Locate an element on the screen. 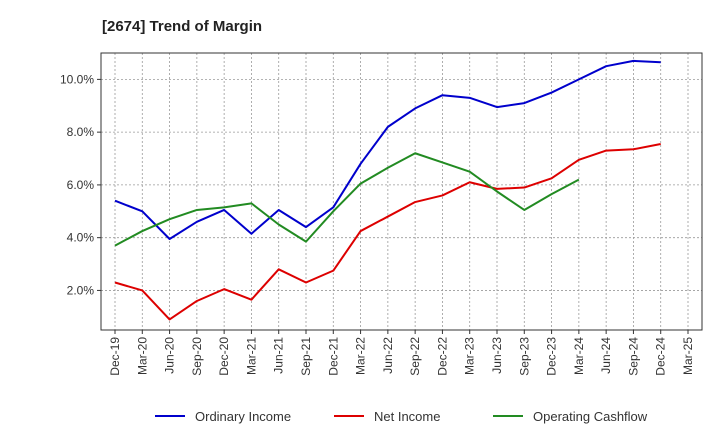  x-tick-label: Mar-20 is located at coordinates (142, 356).